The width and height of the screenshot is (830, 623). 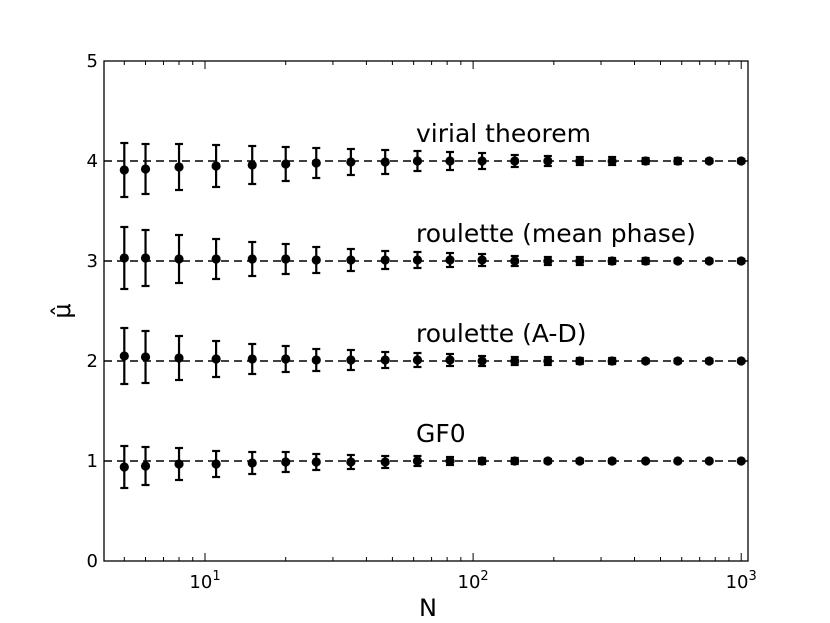 I want to click on x-tick-label: 10², so click(x=473, y=581).